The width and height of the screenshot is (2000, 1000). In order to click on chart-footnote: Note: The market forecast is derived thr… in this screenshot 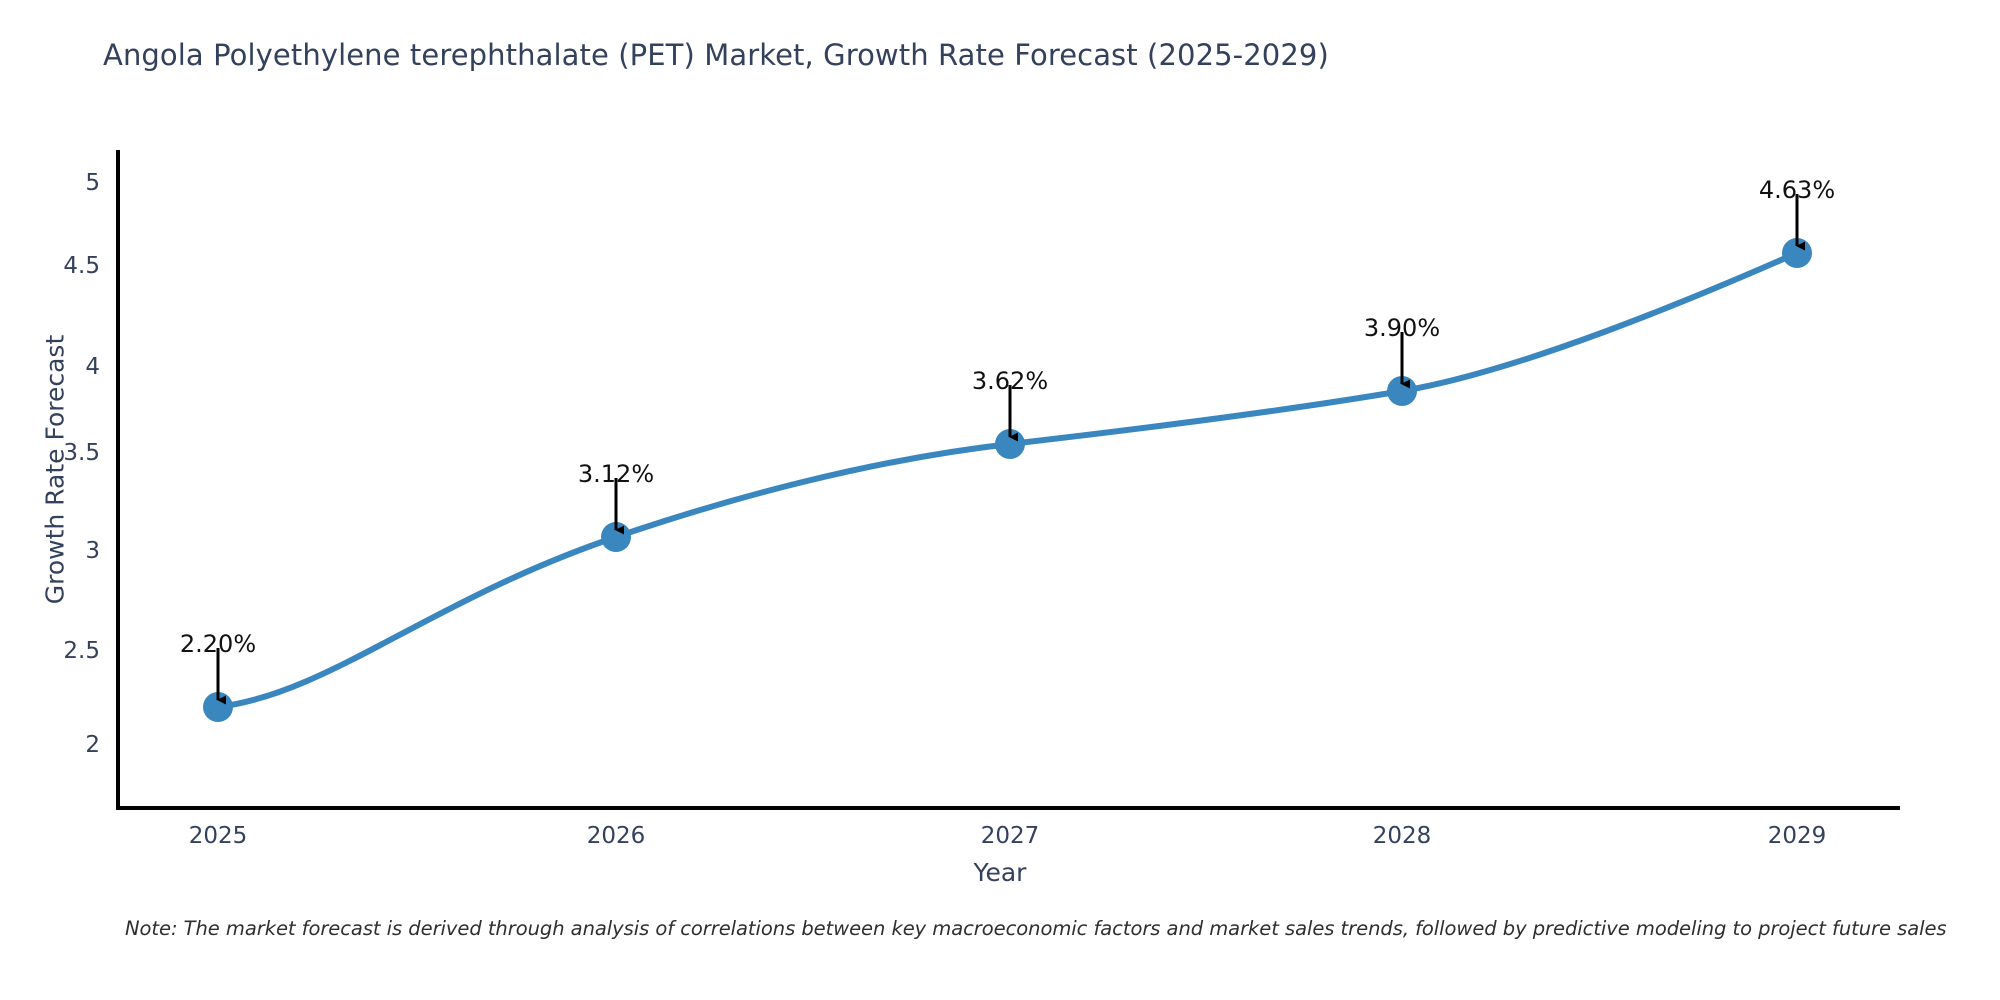, I will do `click(1036, 928)`.